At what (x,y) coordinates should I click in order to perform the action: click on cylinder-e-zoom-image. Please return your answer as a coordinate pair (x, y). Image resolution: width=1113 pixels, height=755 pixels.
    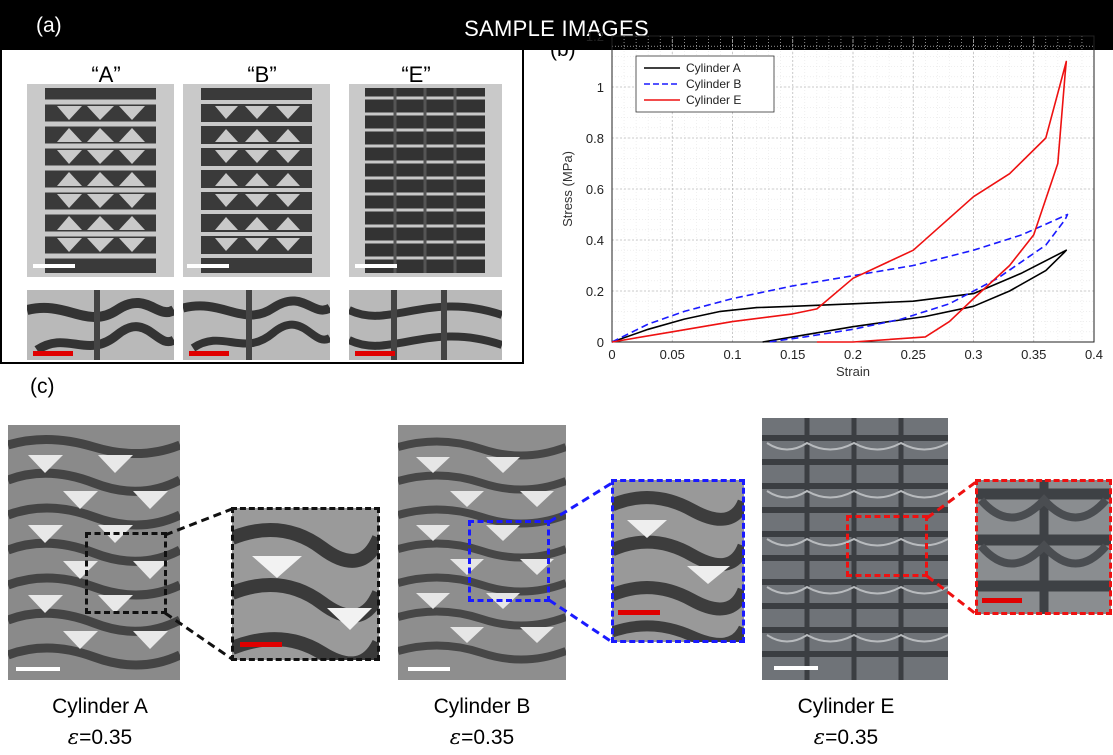
    Looking at the image, I should click on (1043, 547).